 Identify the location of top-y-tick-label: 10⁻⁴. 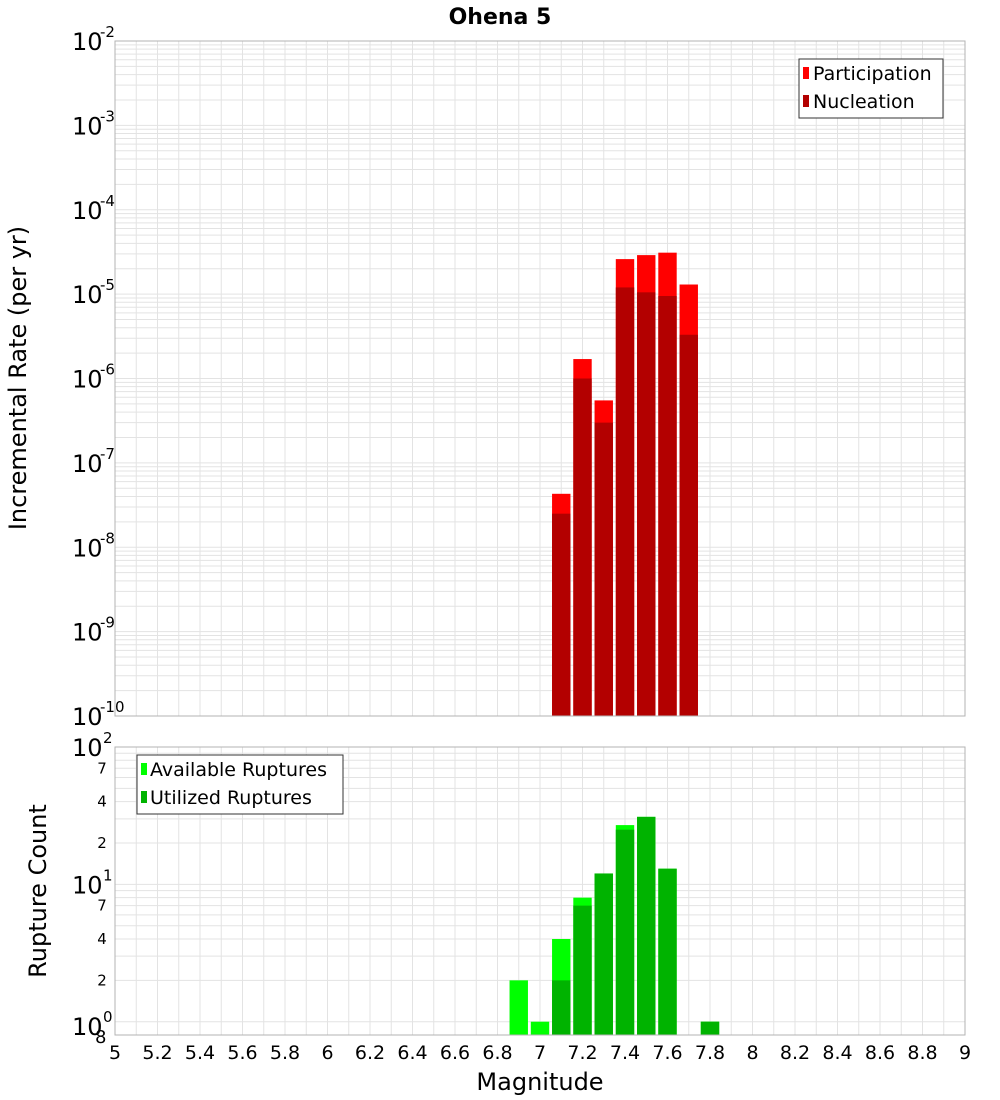
(93, 208).